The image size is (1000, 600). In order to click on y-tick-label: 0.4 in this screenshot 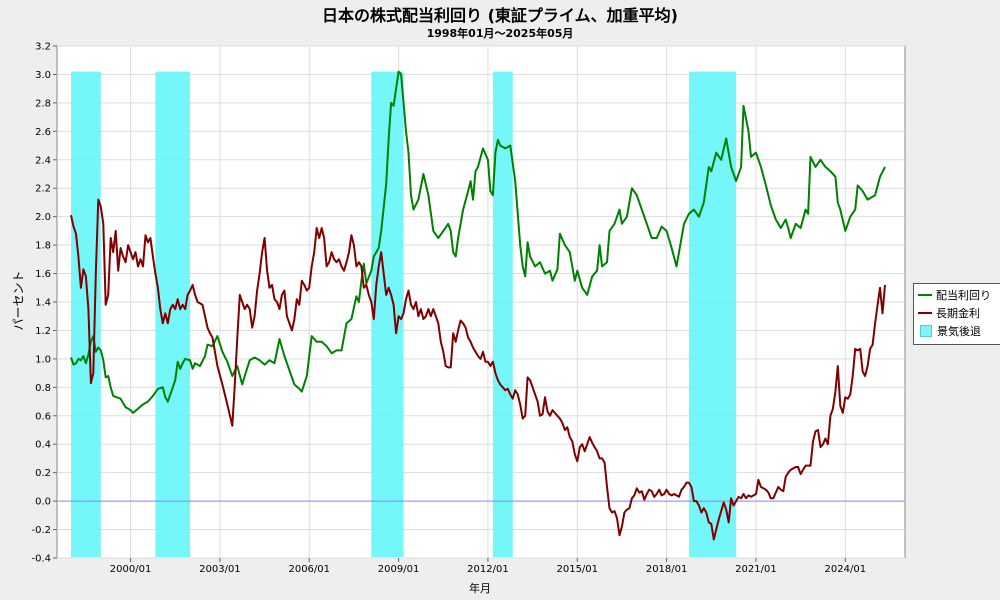, I will do `click(43, 445)`.